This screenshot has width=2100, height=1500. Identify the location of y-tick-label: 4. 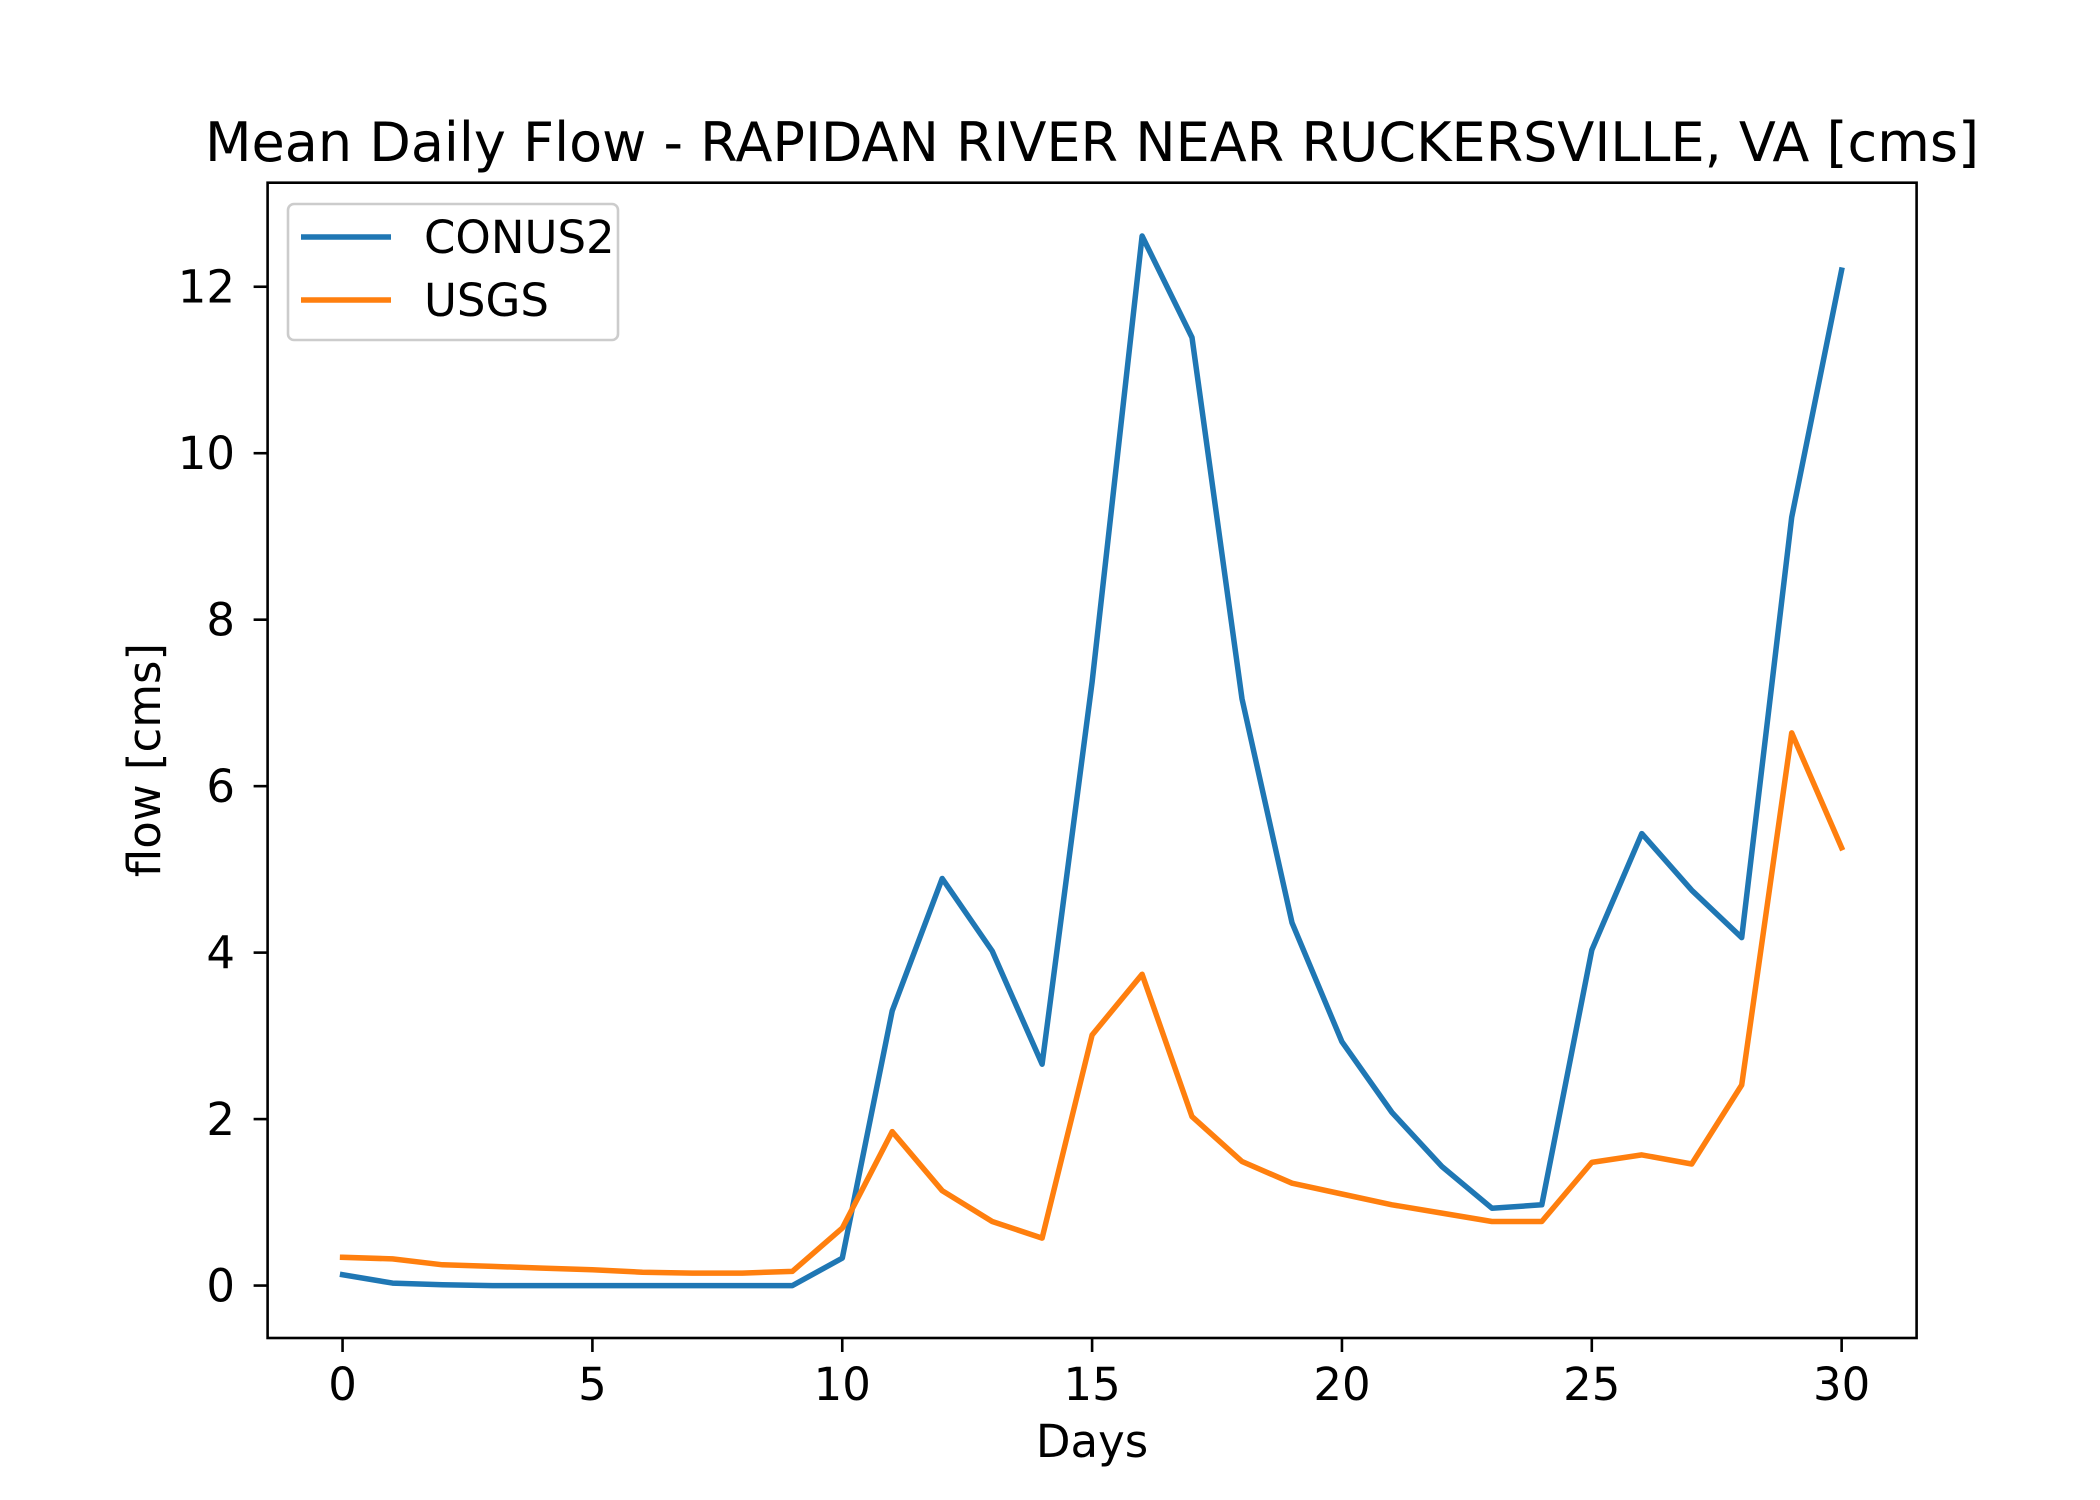
(220, 953).